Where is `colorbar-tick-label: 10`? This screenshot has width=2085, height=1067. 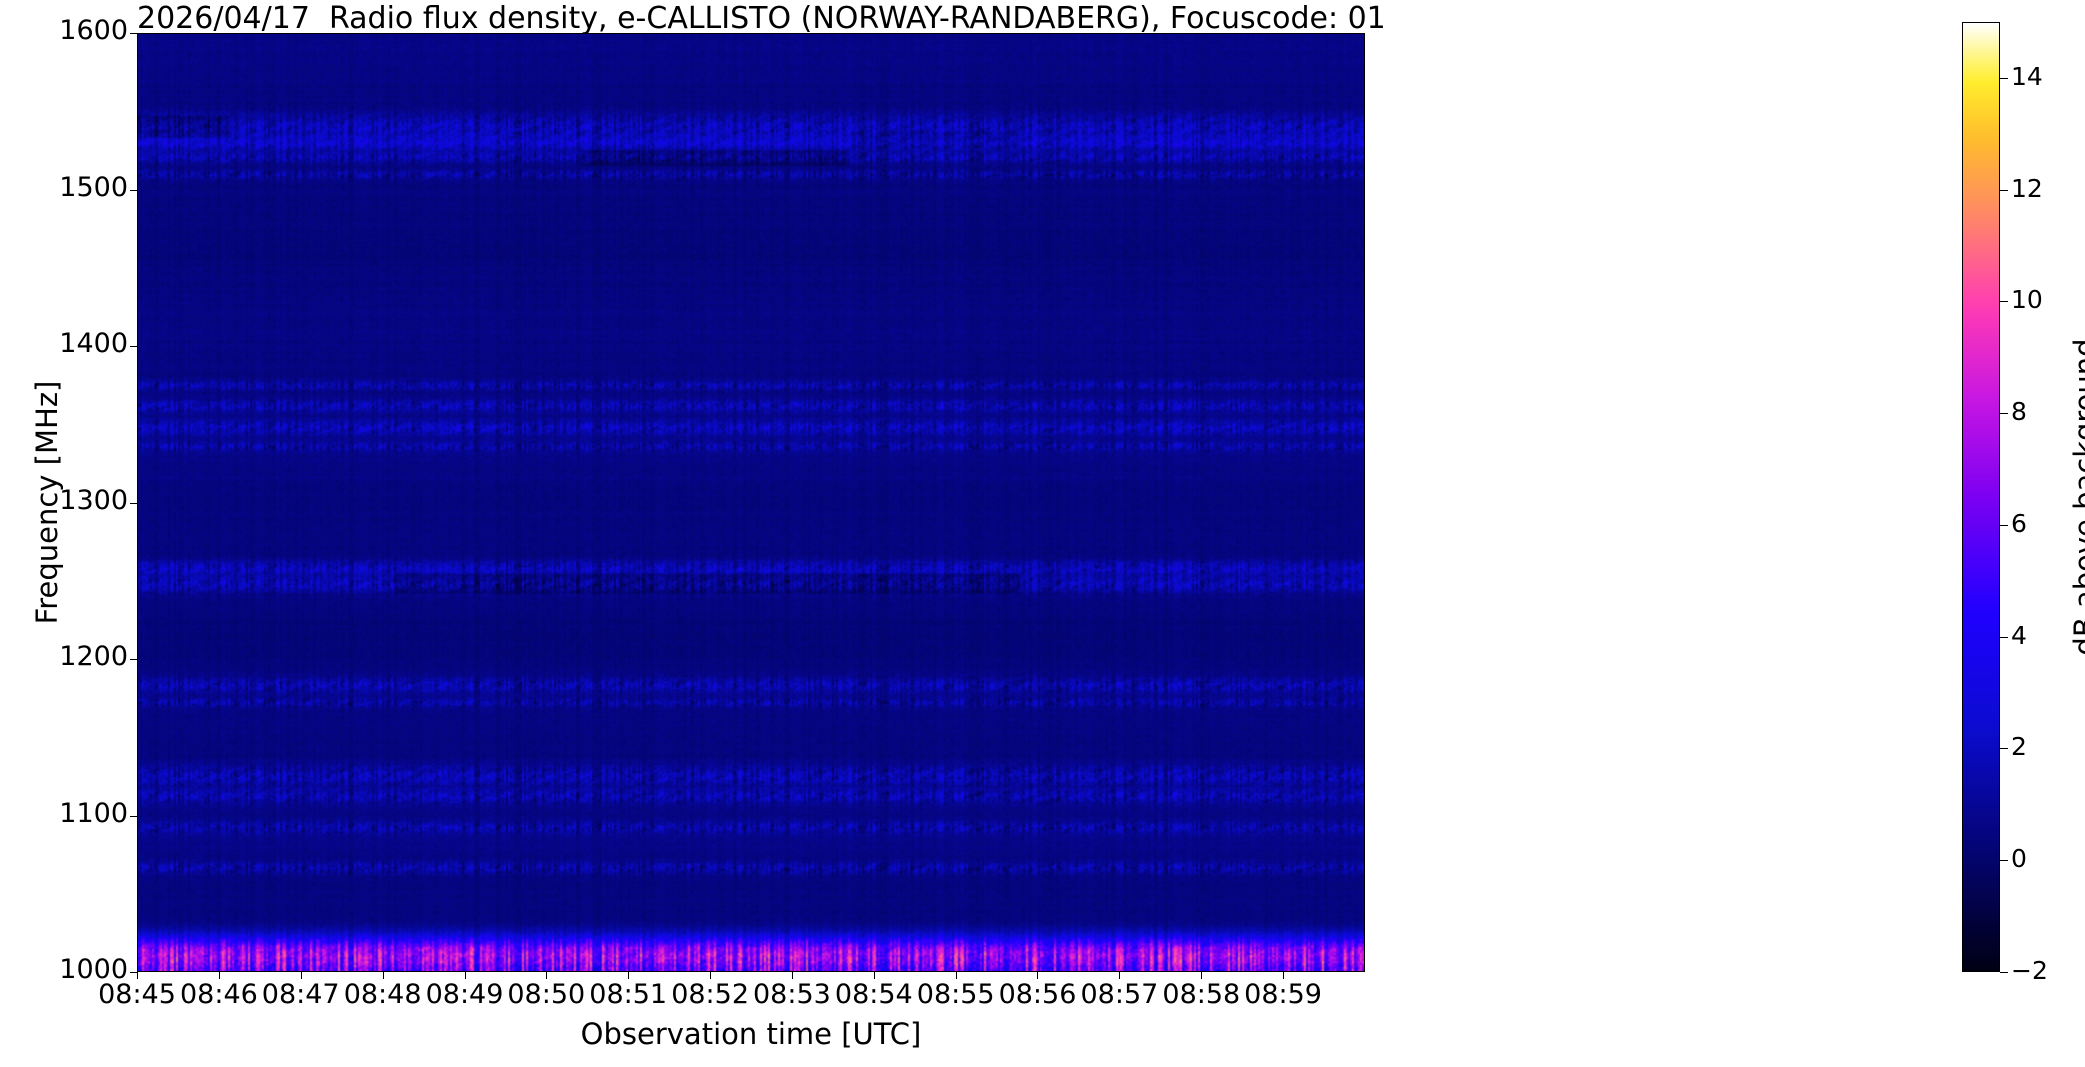 colorbar-tick-label: 10 is located at coordinates (2027, 300).